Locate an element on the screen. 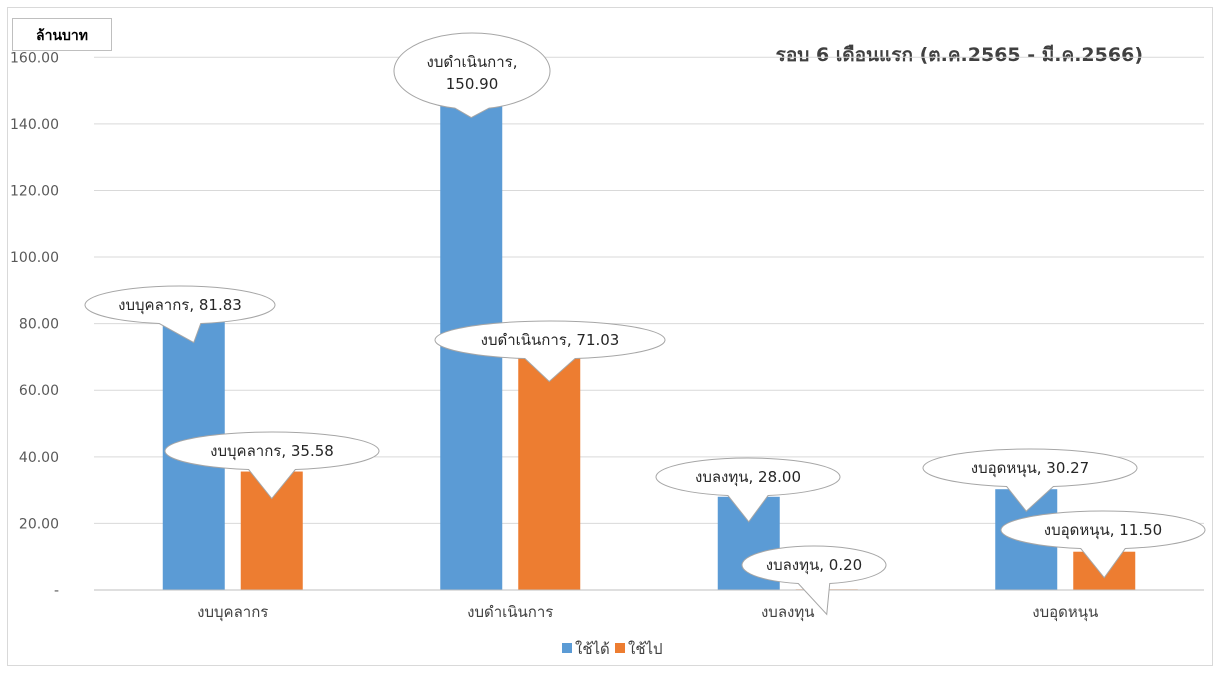  y-tick-label: 160.00 is located at coordinates (34, 58).